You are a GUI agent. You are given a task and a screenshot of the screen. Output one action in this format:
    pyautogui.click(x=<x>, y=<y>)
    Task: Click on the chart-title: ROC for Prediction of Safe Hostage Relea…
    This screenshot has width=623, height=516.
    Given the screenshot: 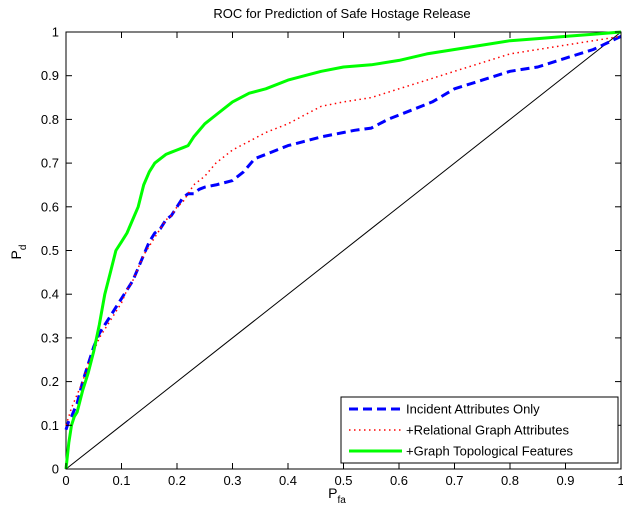 What is the action you would take?
    pyautogui.click(x=341, y=13)
    